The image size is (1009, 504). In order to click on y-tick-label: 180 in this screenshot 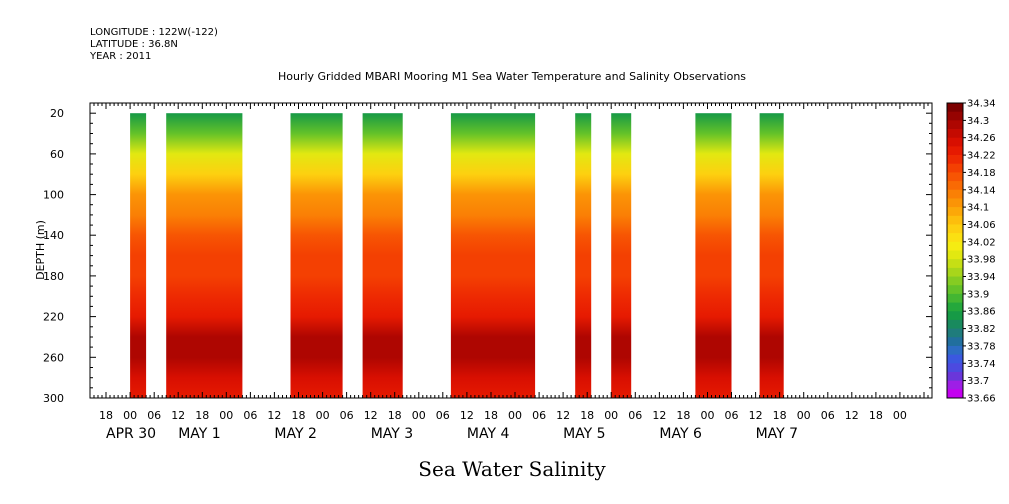, I will do `click(53, 276)`.